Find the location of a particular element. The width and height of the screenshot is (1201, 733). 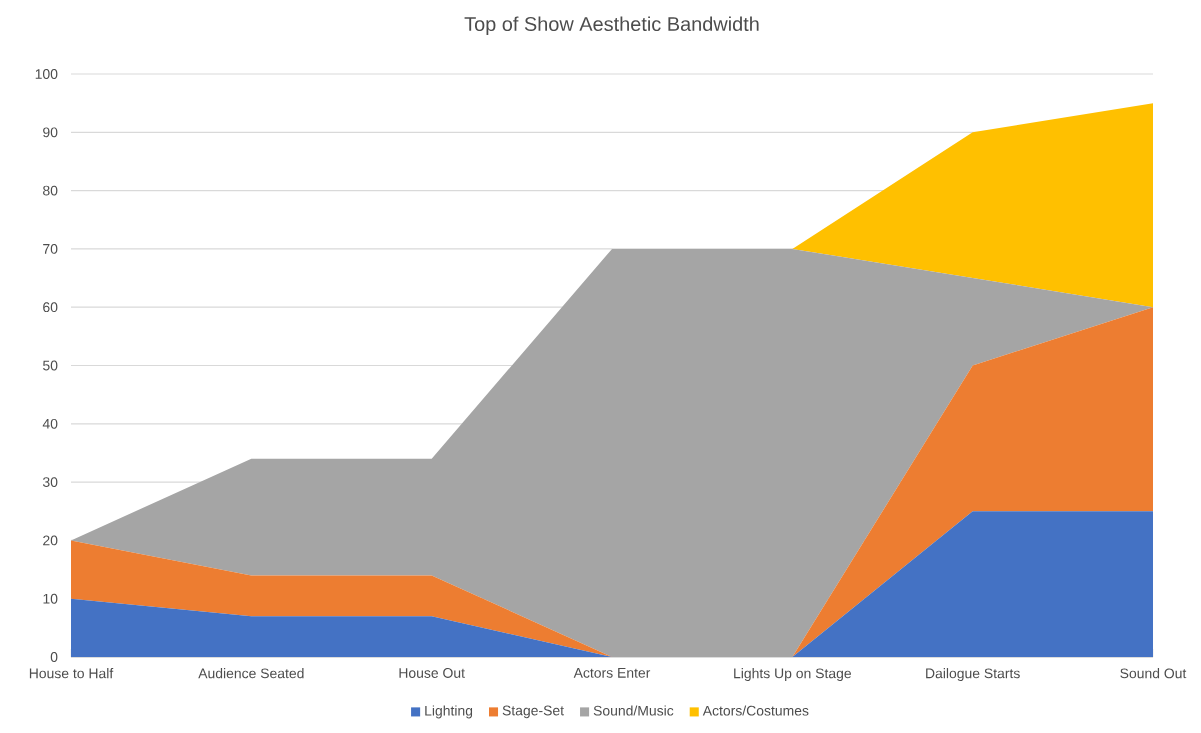

y-tick-label: 90 is located at coordinates (50, 132).